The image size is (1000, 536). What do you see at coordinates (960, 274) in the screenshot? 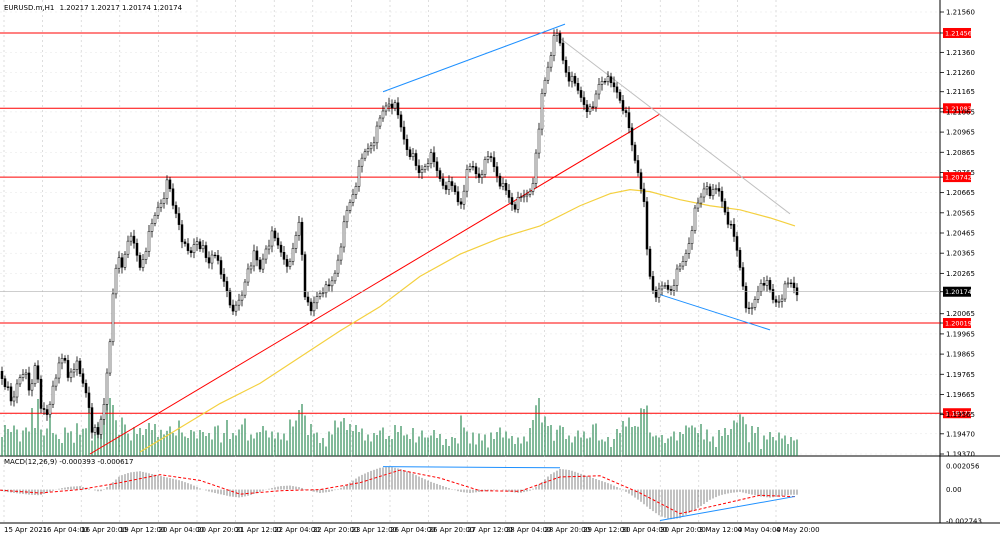
I see `price-tick-label: 1.20265` at bounding box center [960, 274].